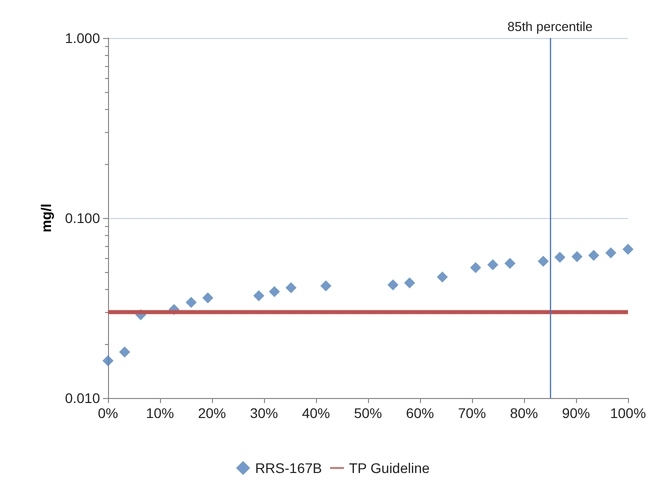  Describe the element at coordinates (628, 413) in the screenshot. I see `x-tick-label: 100%` at that location.